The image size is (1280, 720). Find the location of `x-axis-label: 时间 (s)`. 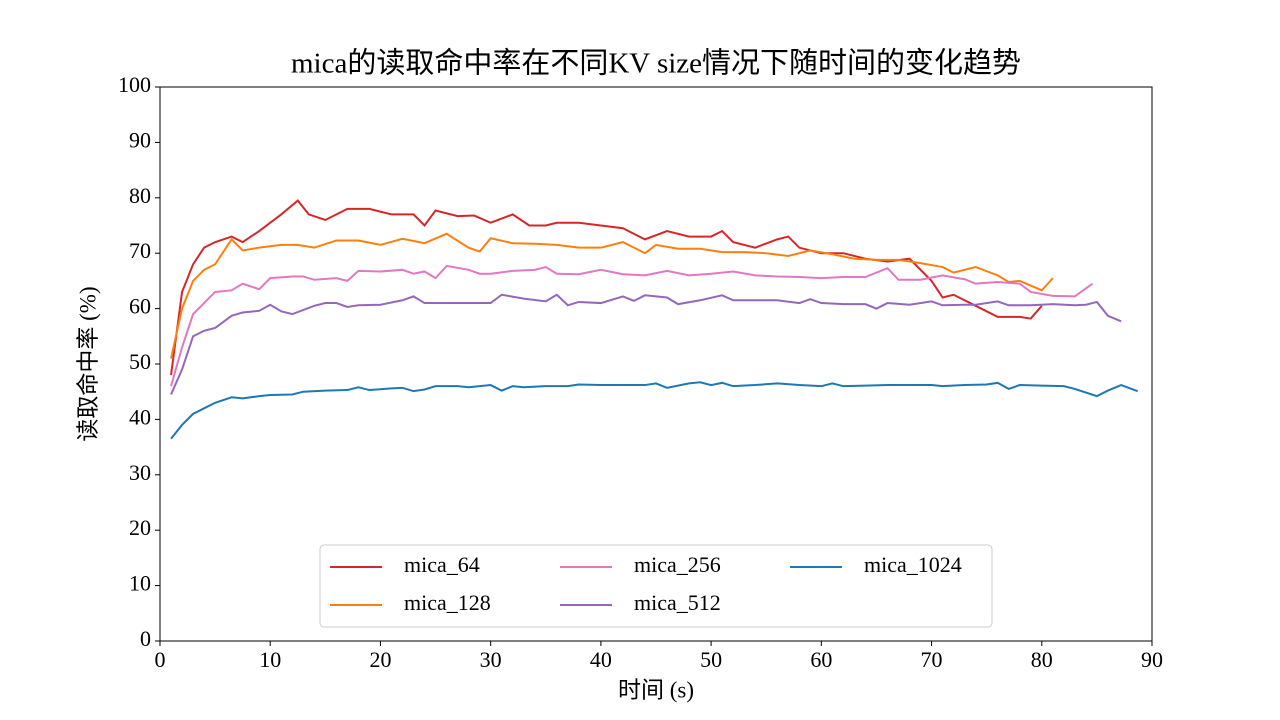

x-axis-label: 时间 (s) is located at coordinates (656, 689).